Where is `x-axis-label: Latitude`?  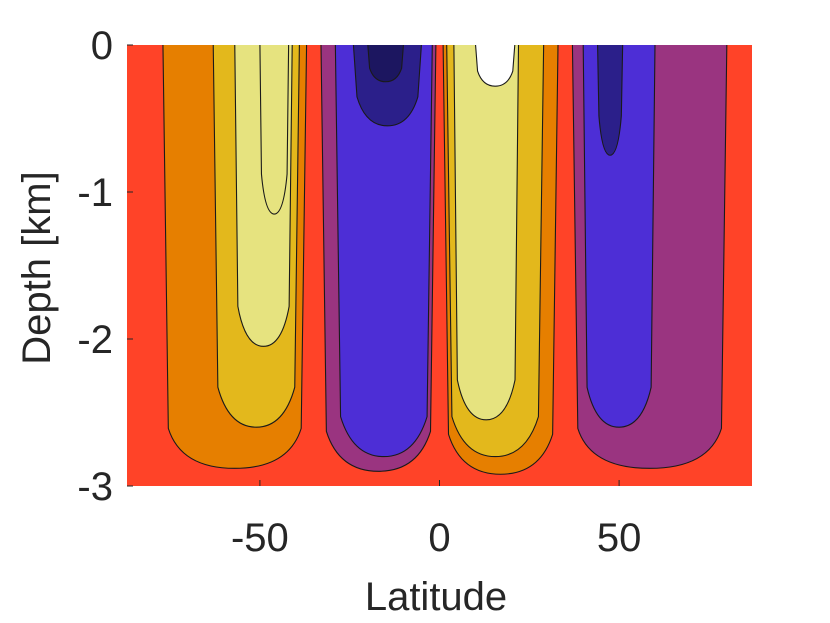
x-axis-label: Latitude is located at coordinates (436, 597).